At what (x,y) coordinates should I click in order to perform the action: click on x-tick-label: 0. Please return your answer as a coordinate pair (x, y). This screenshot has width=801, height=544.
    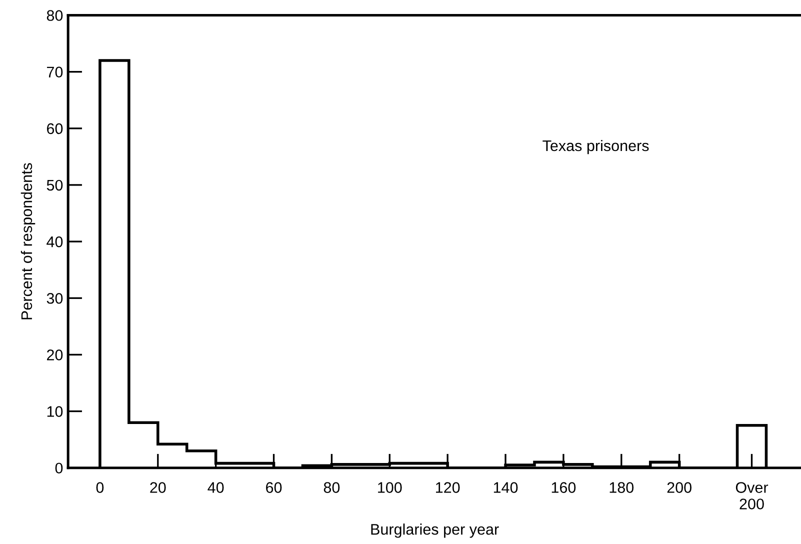
    Looking at the image, I should click on (100, 487).